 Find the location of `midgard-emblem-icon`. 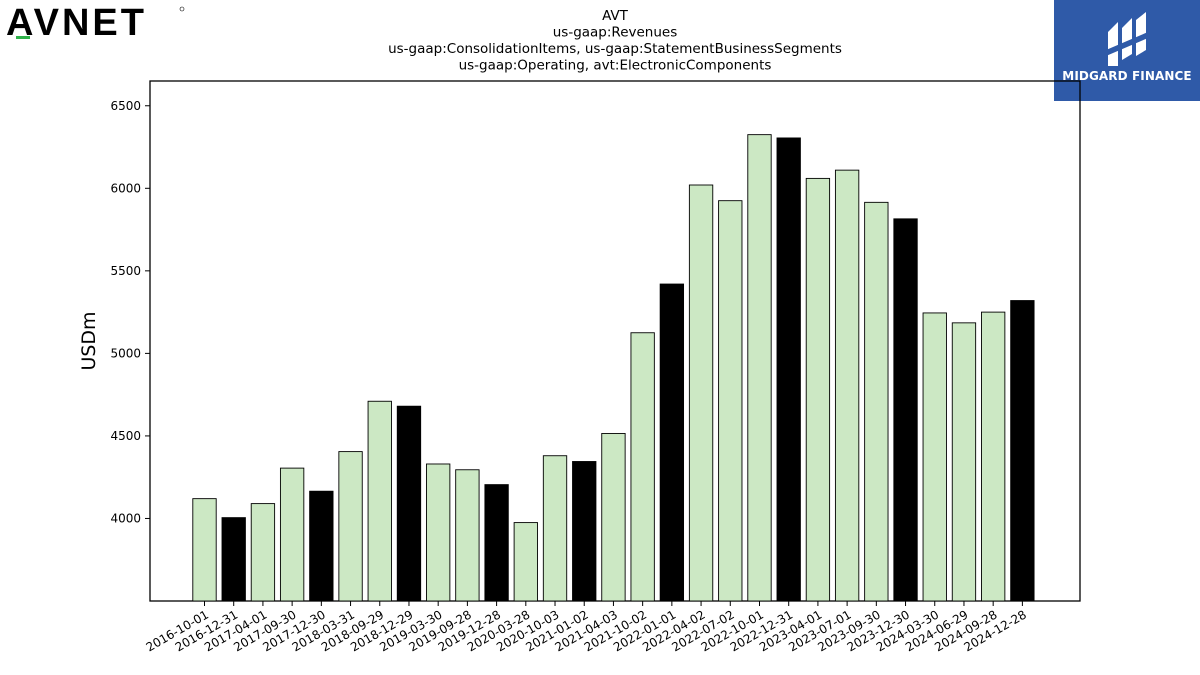

midgard-emblem-icon is located at coordinates (1127, 39).